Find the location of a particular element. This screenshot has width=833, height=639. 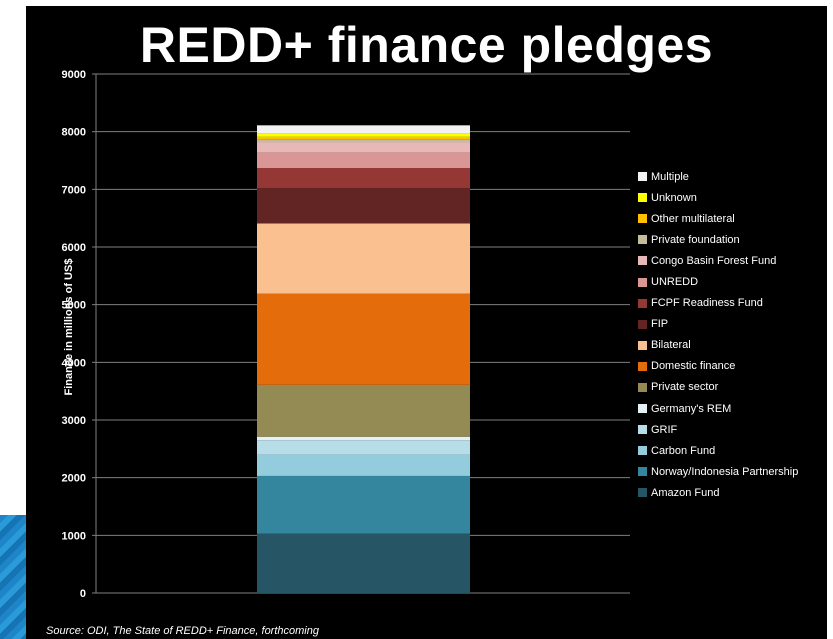

legend-item: Bilateral is located at coordinates (718, 345).